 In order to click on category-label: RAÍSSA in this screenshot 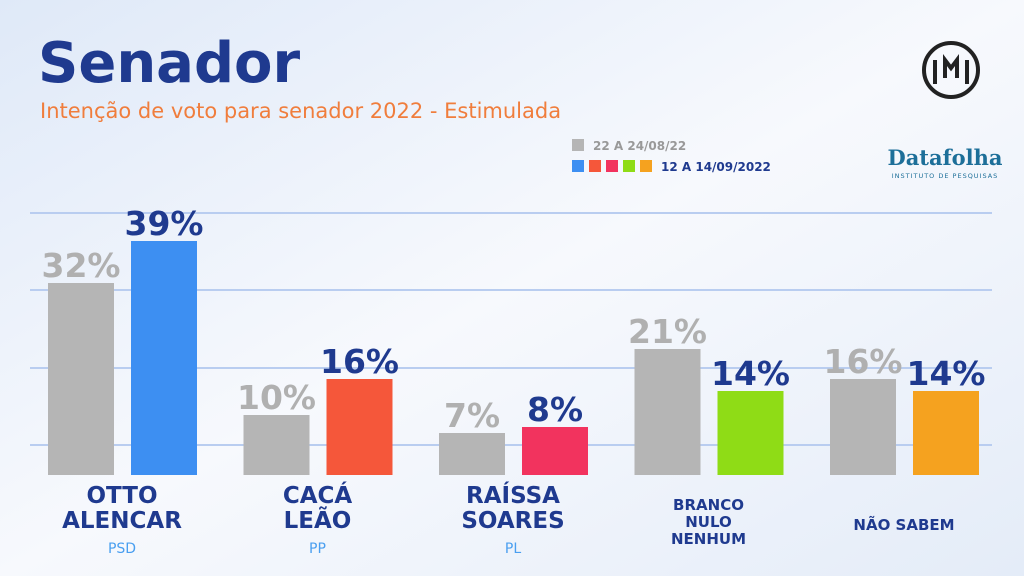, I will do `click(513, 495)`.